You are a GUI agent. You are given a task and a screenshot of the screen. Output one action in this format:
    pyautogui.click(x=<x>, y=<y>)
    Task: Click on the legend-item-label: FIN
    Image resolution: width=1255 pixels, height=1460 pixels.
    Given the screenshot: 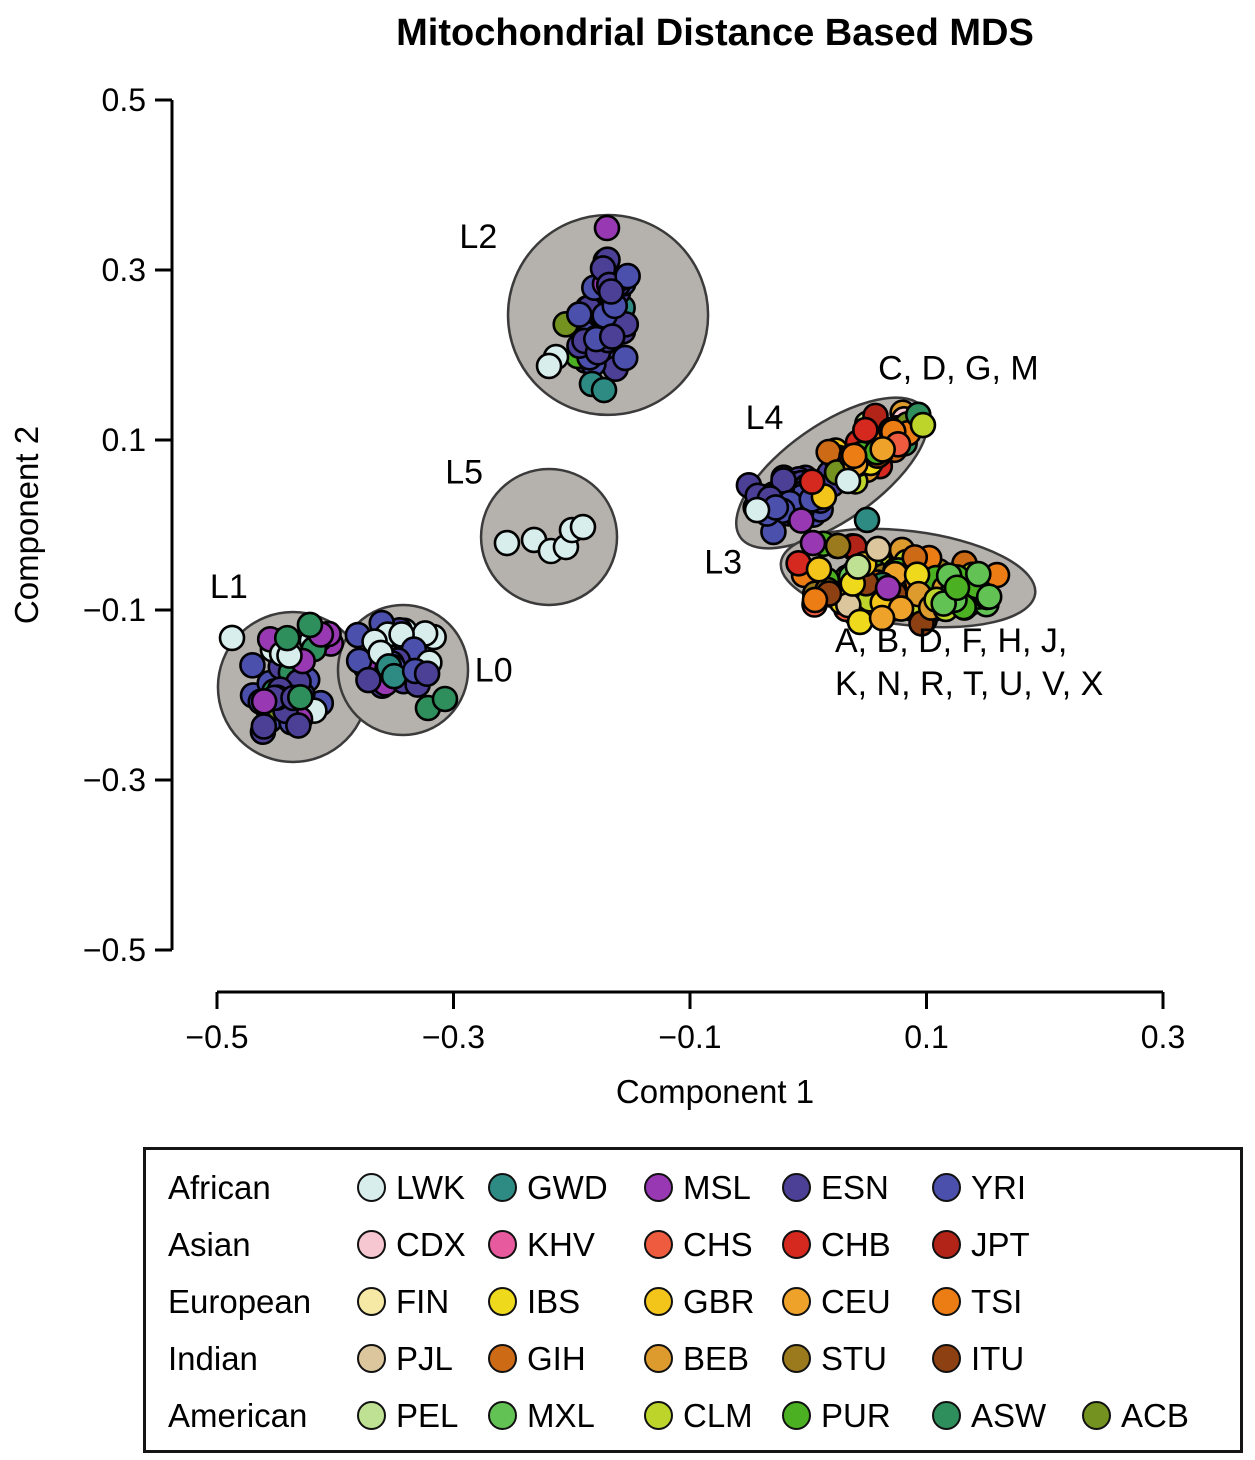 What is the action you would take?
    pyautogui.click(x=423, y=1301)
    